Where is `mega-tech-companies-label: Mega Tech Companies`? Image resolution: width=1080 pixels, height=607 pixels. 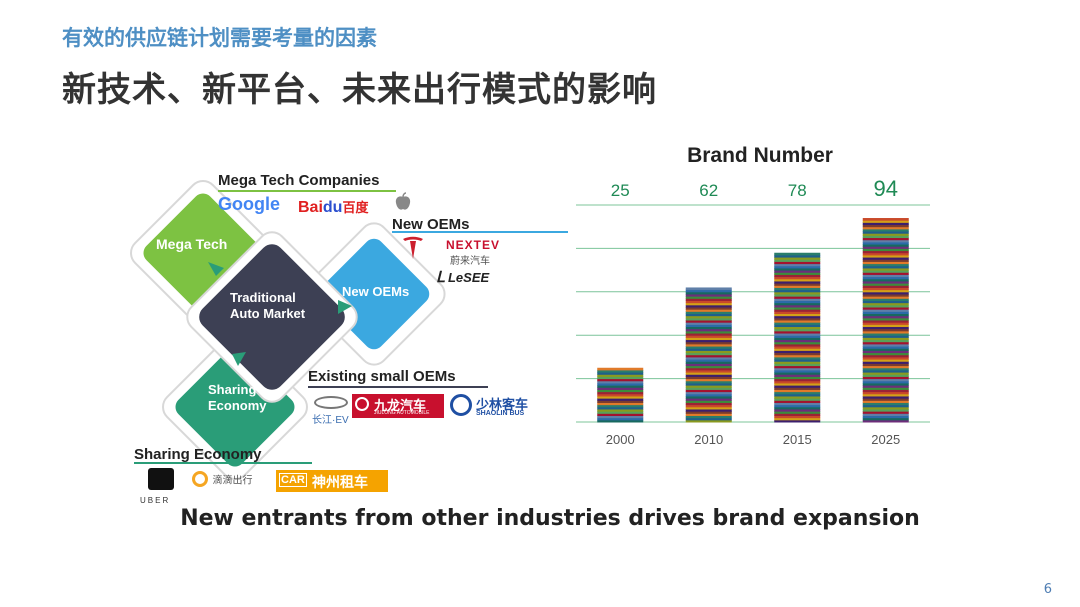 mega-tech-companies-label: Mega Tech Companies is located at coordinates (299, 180).